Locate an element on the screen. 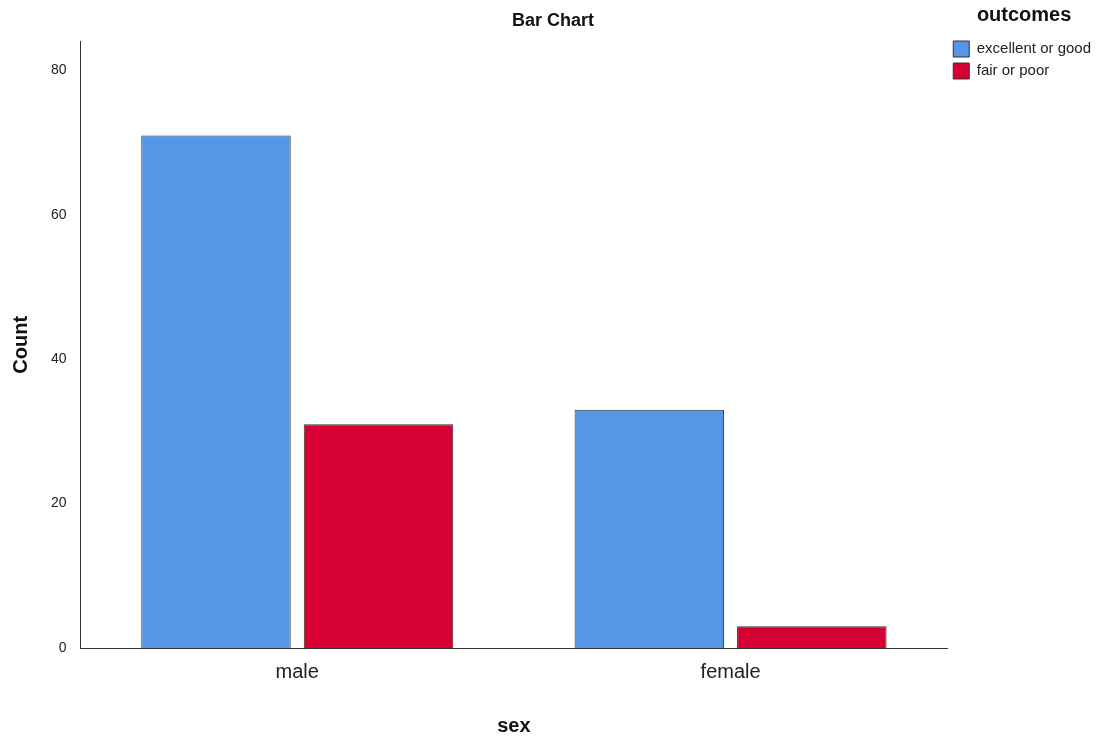 Image resolution: width=1111 pixels, height=747 pixels. chart-title: Bar Chart is located at coordinates (553, 19).